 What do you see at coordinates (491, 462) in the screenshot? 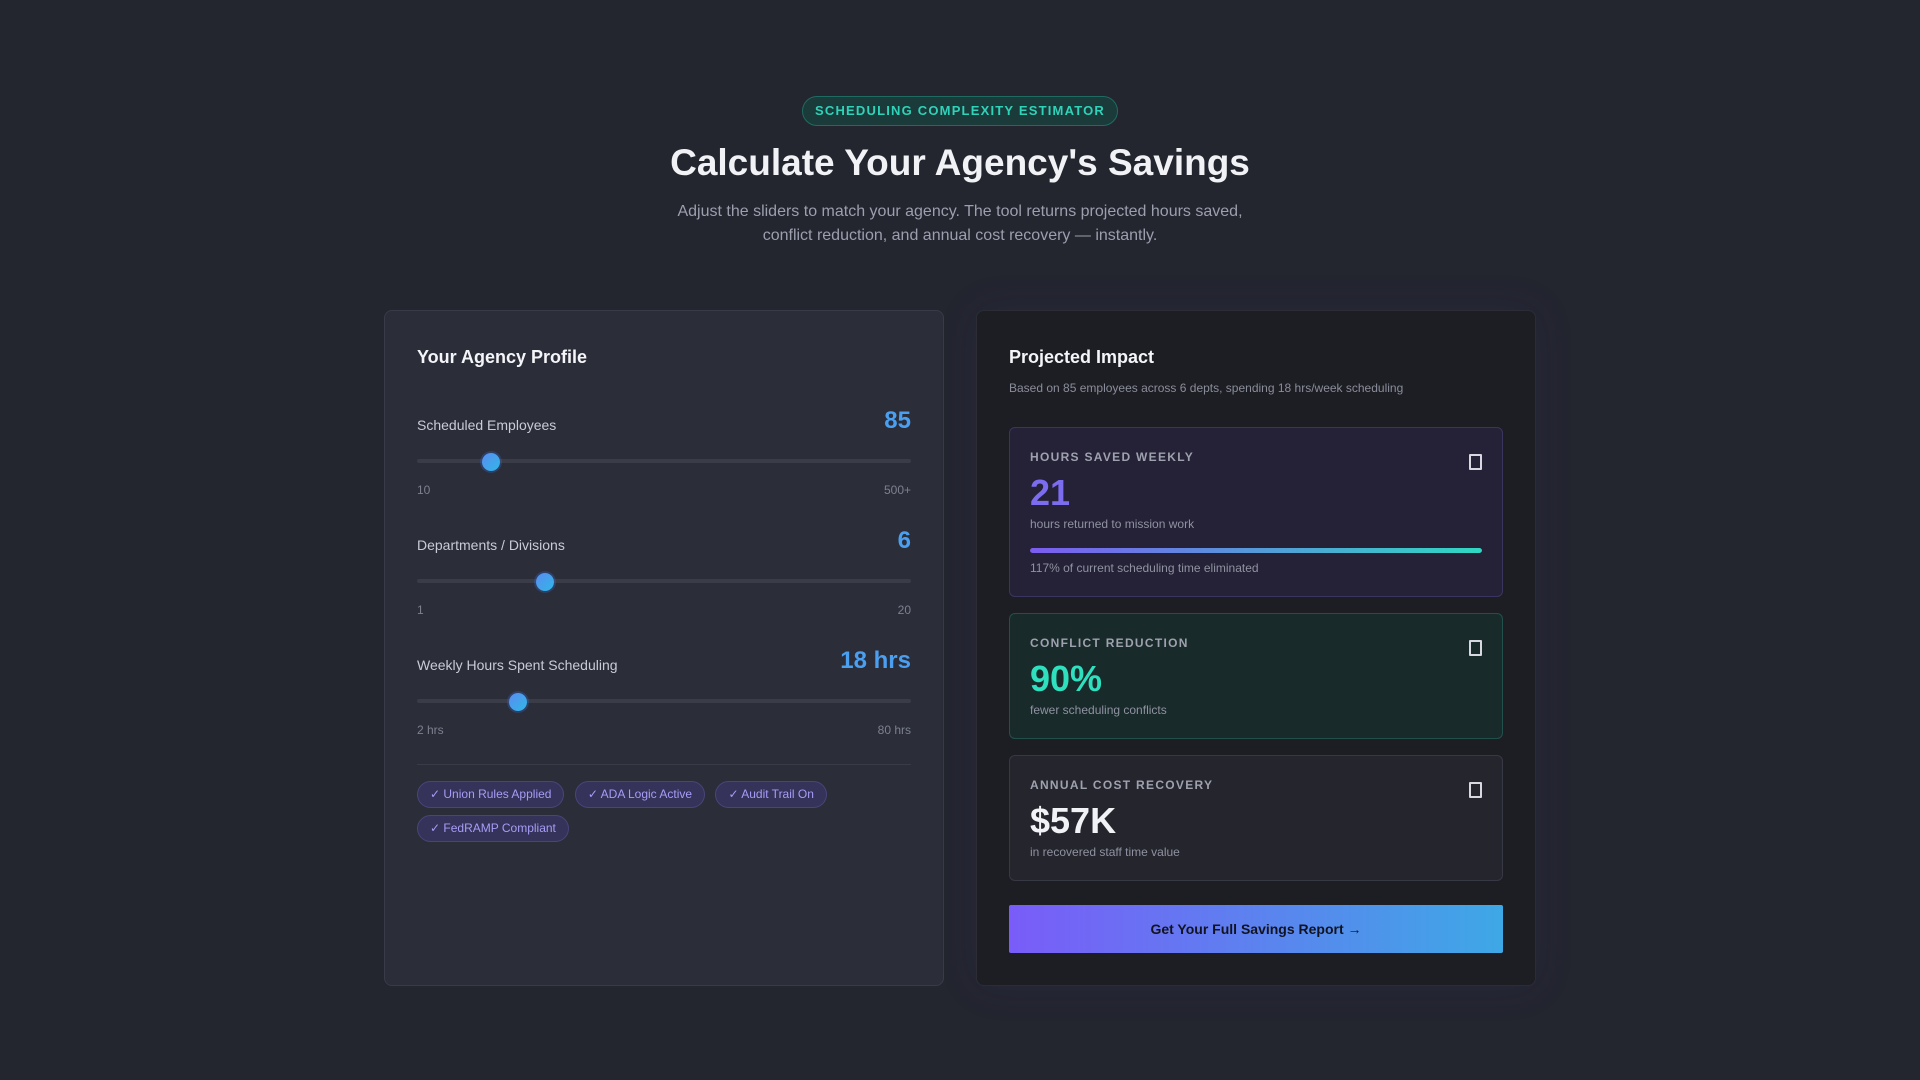
I see `employees-slider-thumb` at bounding box center [491, 462].